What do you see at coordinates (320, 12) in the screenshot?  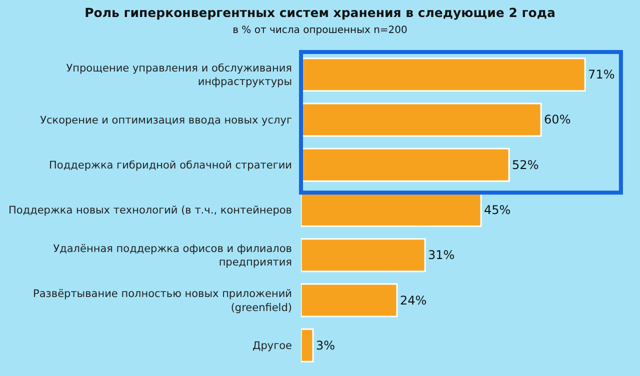 I see `chart-title: Роль гиперконвергентных систем хранения в следующие 2 года` at bounding box center [320, 12].